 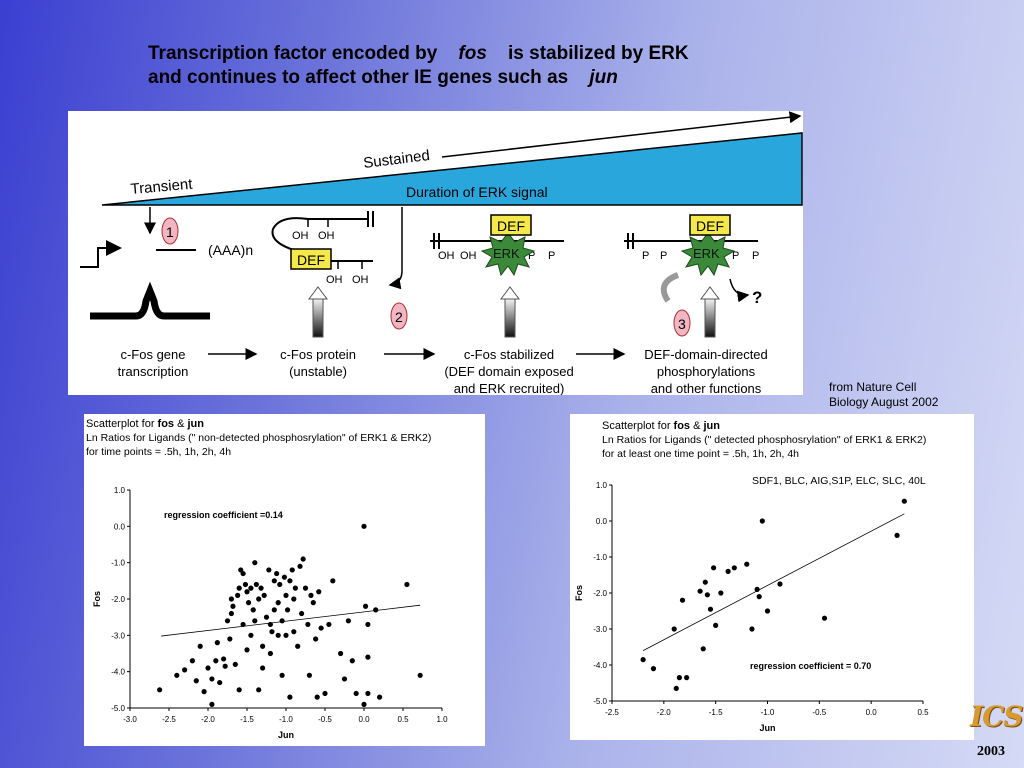 What do you see at coordinates (883, 395) in the screenshot?
I see `source-credit: from Nature Cell Biology August 2002` at bounding box center [883, 395].